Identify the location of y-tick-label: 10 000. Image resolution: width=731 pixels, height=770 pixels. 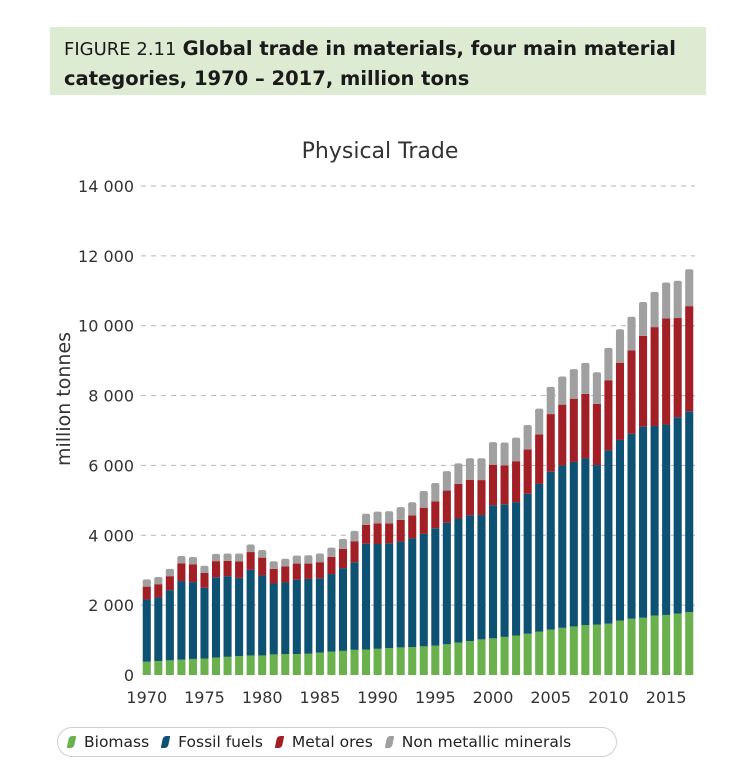
(106, 326).